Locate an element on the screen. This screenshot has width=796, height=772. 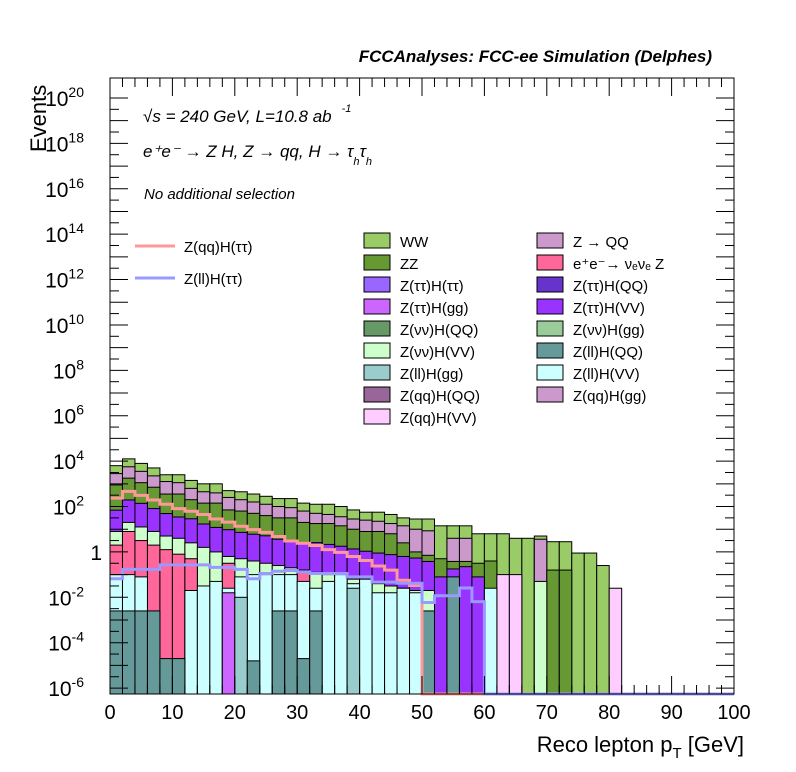
x-tick-label: 30 is located at coordinates (297, 713).